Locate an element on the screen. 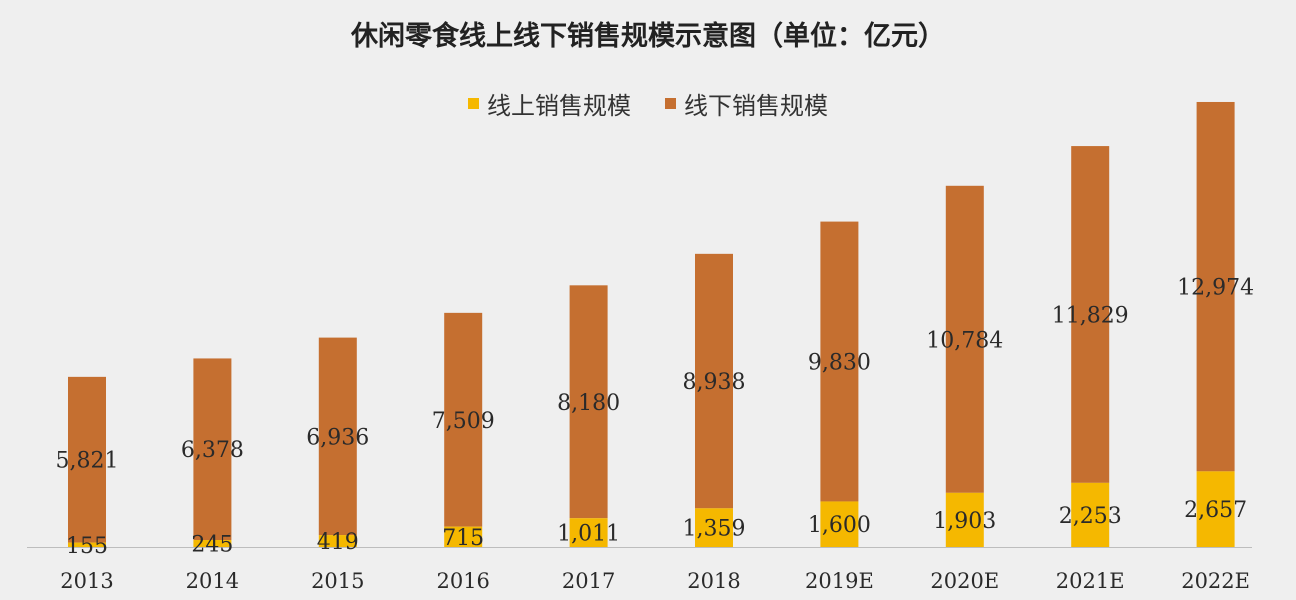 The image size is (1296, 600). legend: 线上销售规模 线下销售规模 is located at coordinates (648, 103).